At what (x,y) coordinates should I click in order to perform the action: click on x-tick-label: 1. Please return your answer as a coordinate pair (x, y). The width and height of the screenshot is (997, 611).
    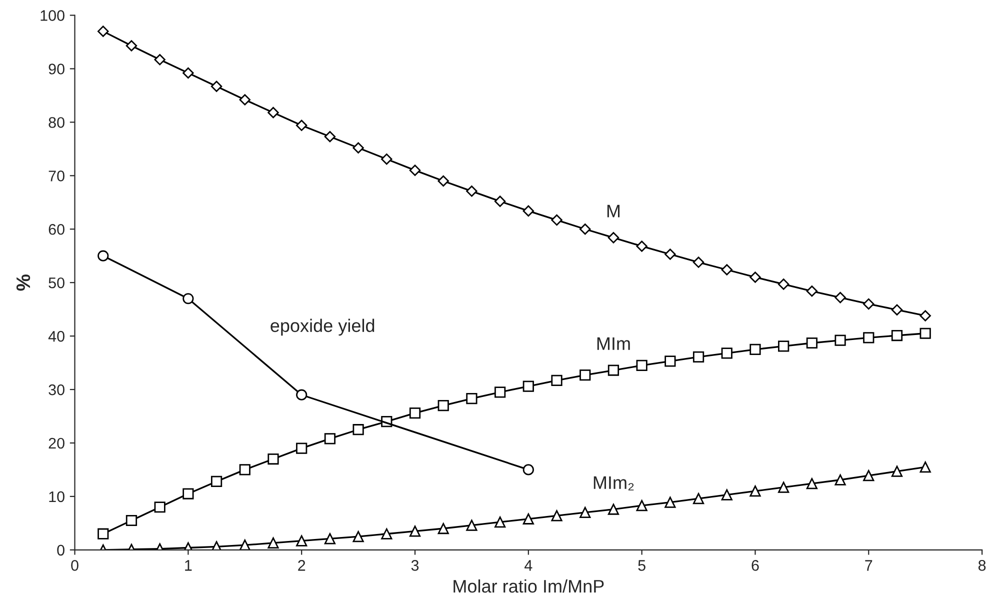
    Looking at the image, I should click on (188, 565).